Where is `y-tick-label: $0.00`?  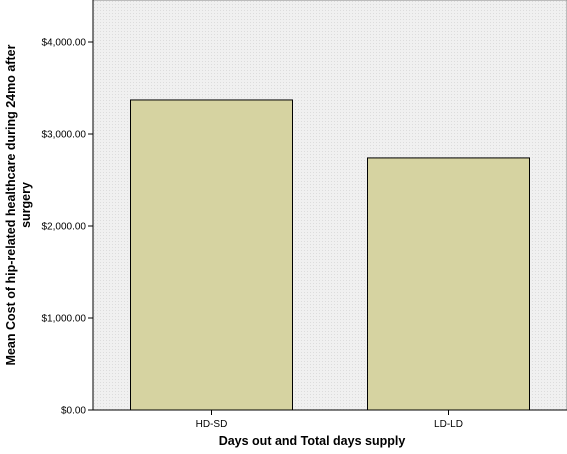 y-tick-label: $0.00 is located at coordinates (73, 411).